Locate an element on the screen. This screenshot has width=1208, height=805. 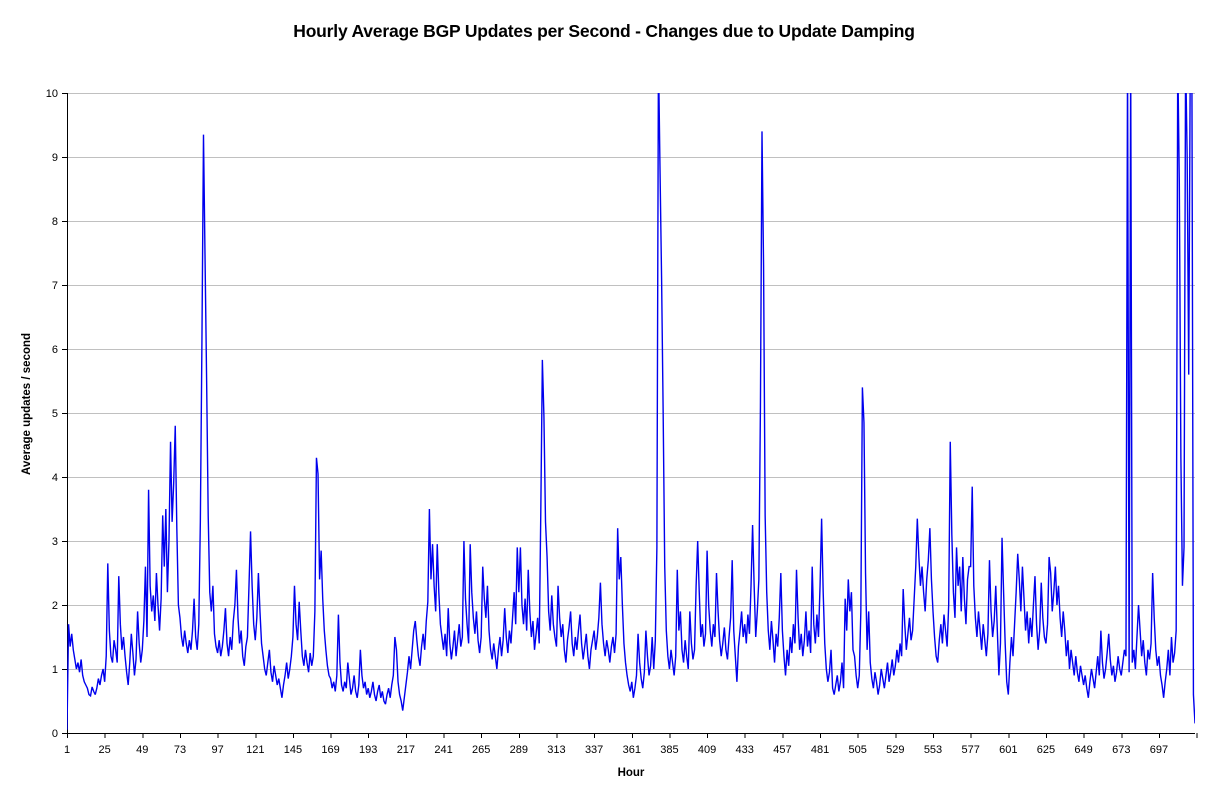
x-tick-label-241: 241 is located at coordinates (443, 750).